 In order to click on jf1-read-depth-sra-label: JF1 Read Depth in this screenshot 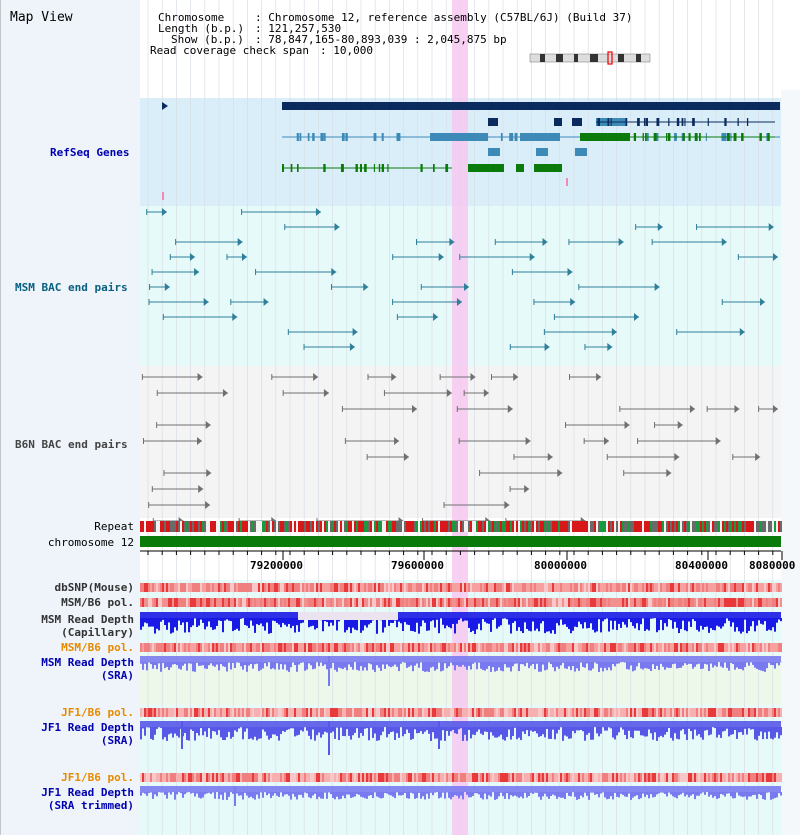, I will do `click(87, 727)`.